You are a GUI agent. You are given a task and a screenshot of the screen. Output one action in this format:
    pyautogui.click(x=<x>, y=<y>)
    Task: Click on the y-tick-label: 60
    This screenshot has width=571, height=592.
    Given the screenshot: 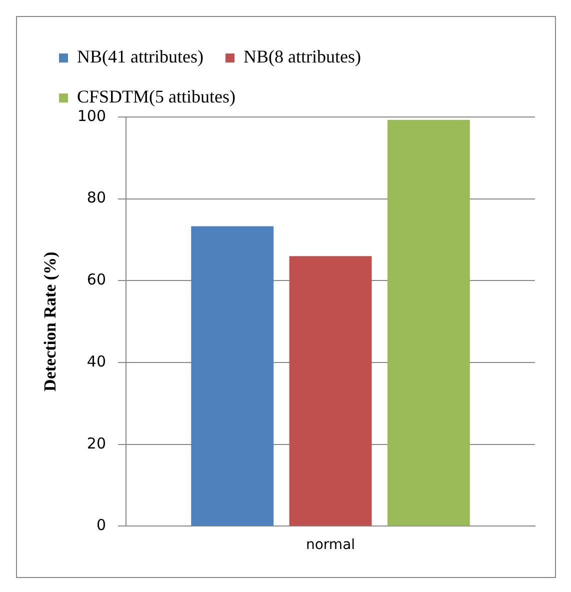 What is the action you would take?
    pyautogui.click(x=96, y=279)
    